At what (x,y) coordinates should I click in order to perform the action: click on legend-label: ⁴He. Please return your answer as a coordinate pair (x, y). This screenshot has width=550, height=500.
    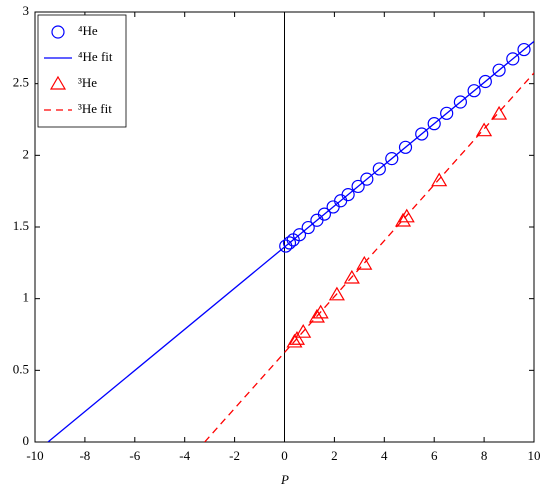
    Looking at the image, I should click on (88, 30).